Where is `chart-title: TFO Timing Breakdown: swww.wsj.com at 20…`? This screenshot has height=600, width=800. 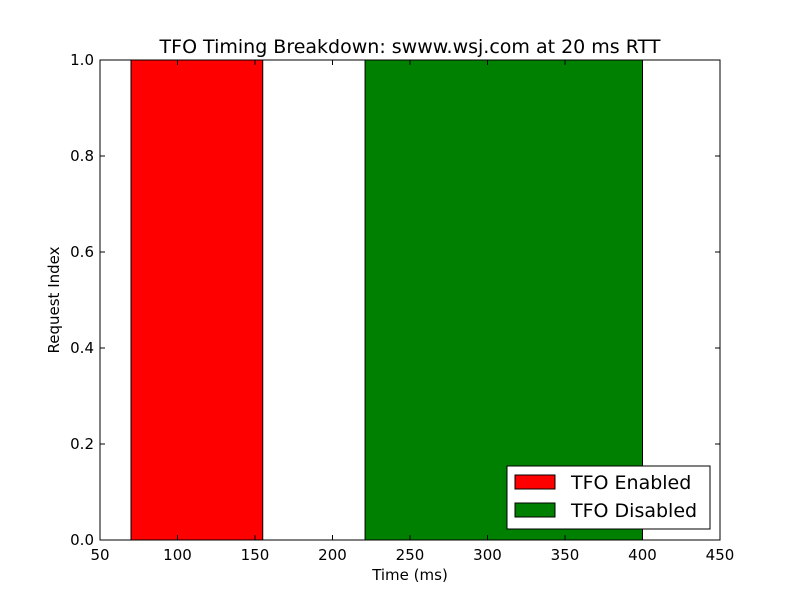 chart-title: TFO Timing Breakdown: swww.wsj.com at 20… is located at coordinates (410, 47).